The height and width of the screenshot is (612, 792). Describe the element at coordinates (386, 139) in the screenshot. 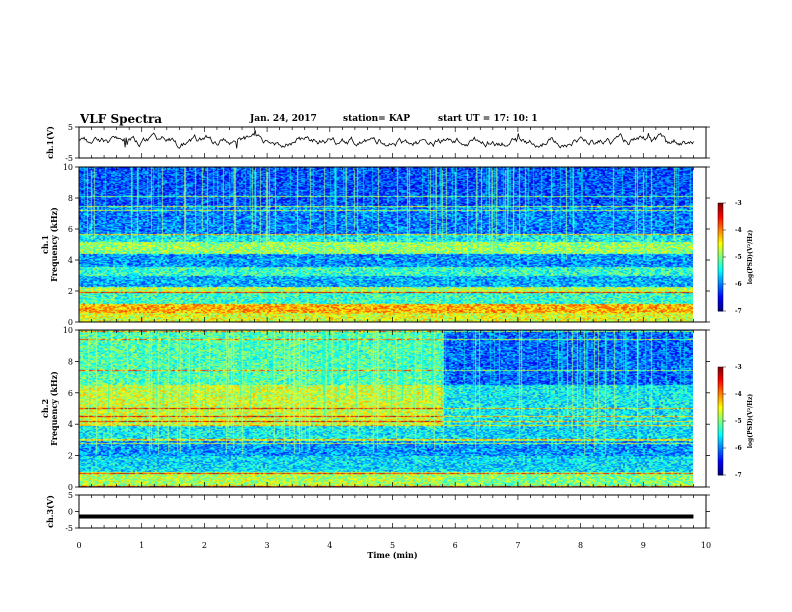

I see `ch1-trace` at that location.